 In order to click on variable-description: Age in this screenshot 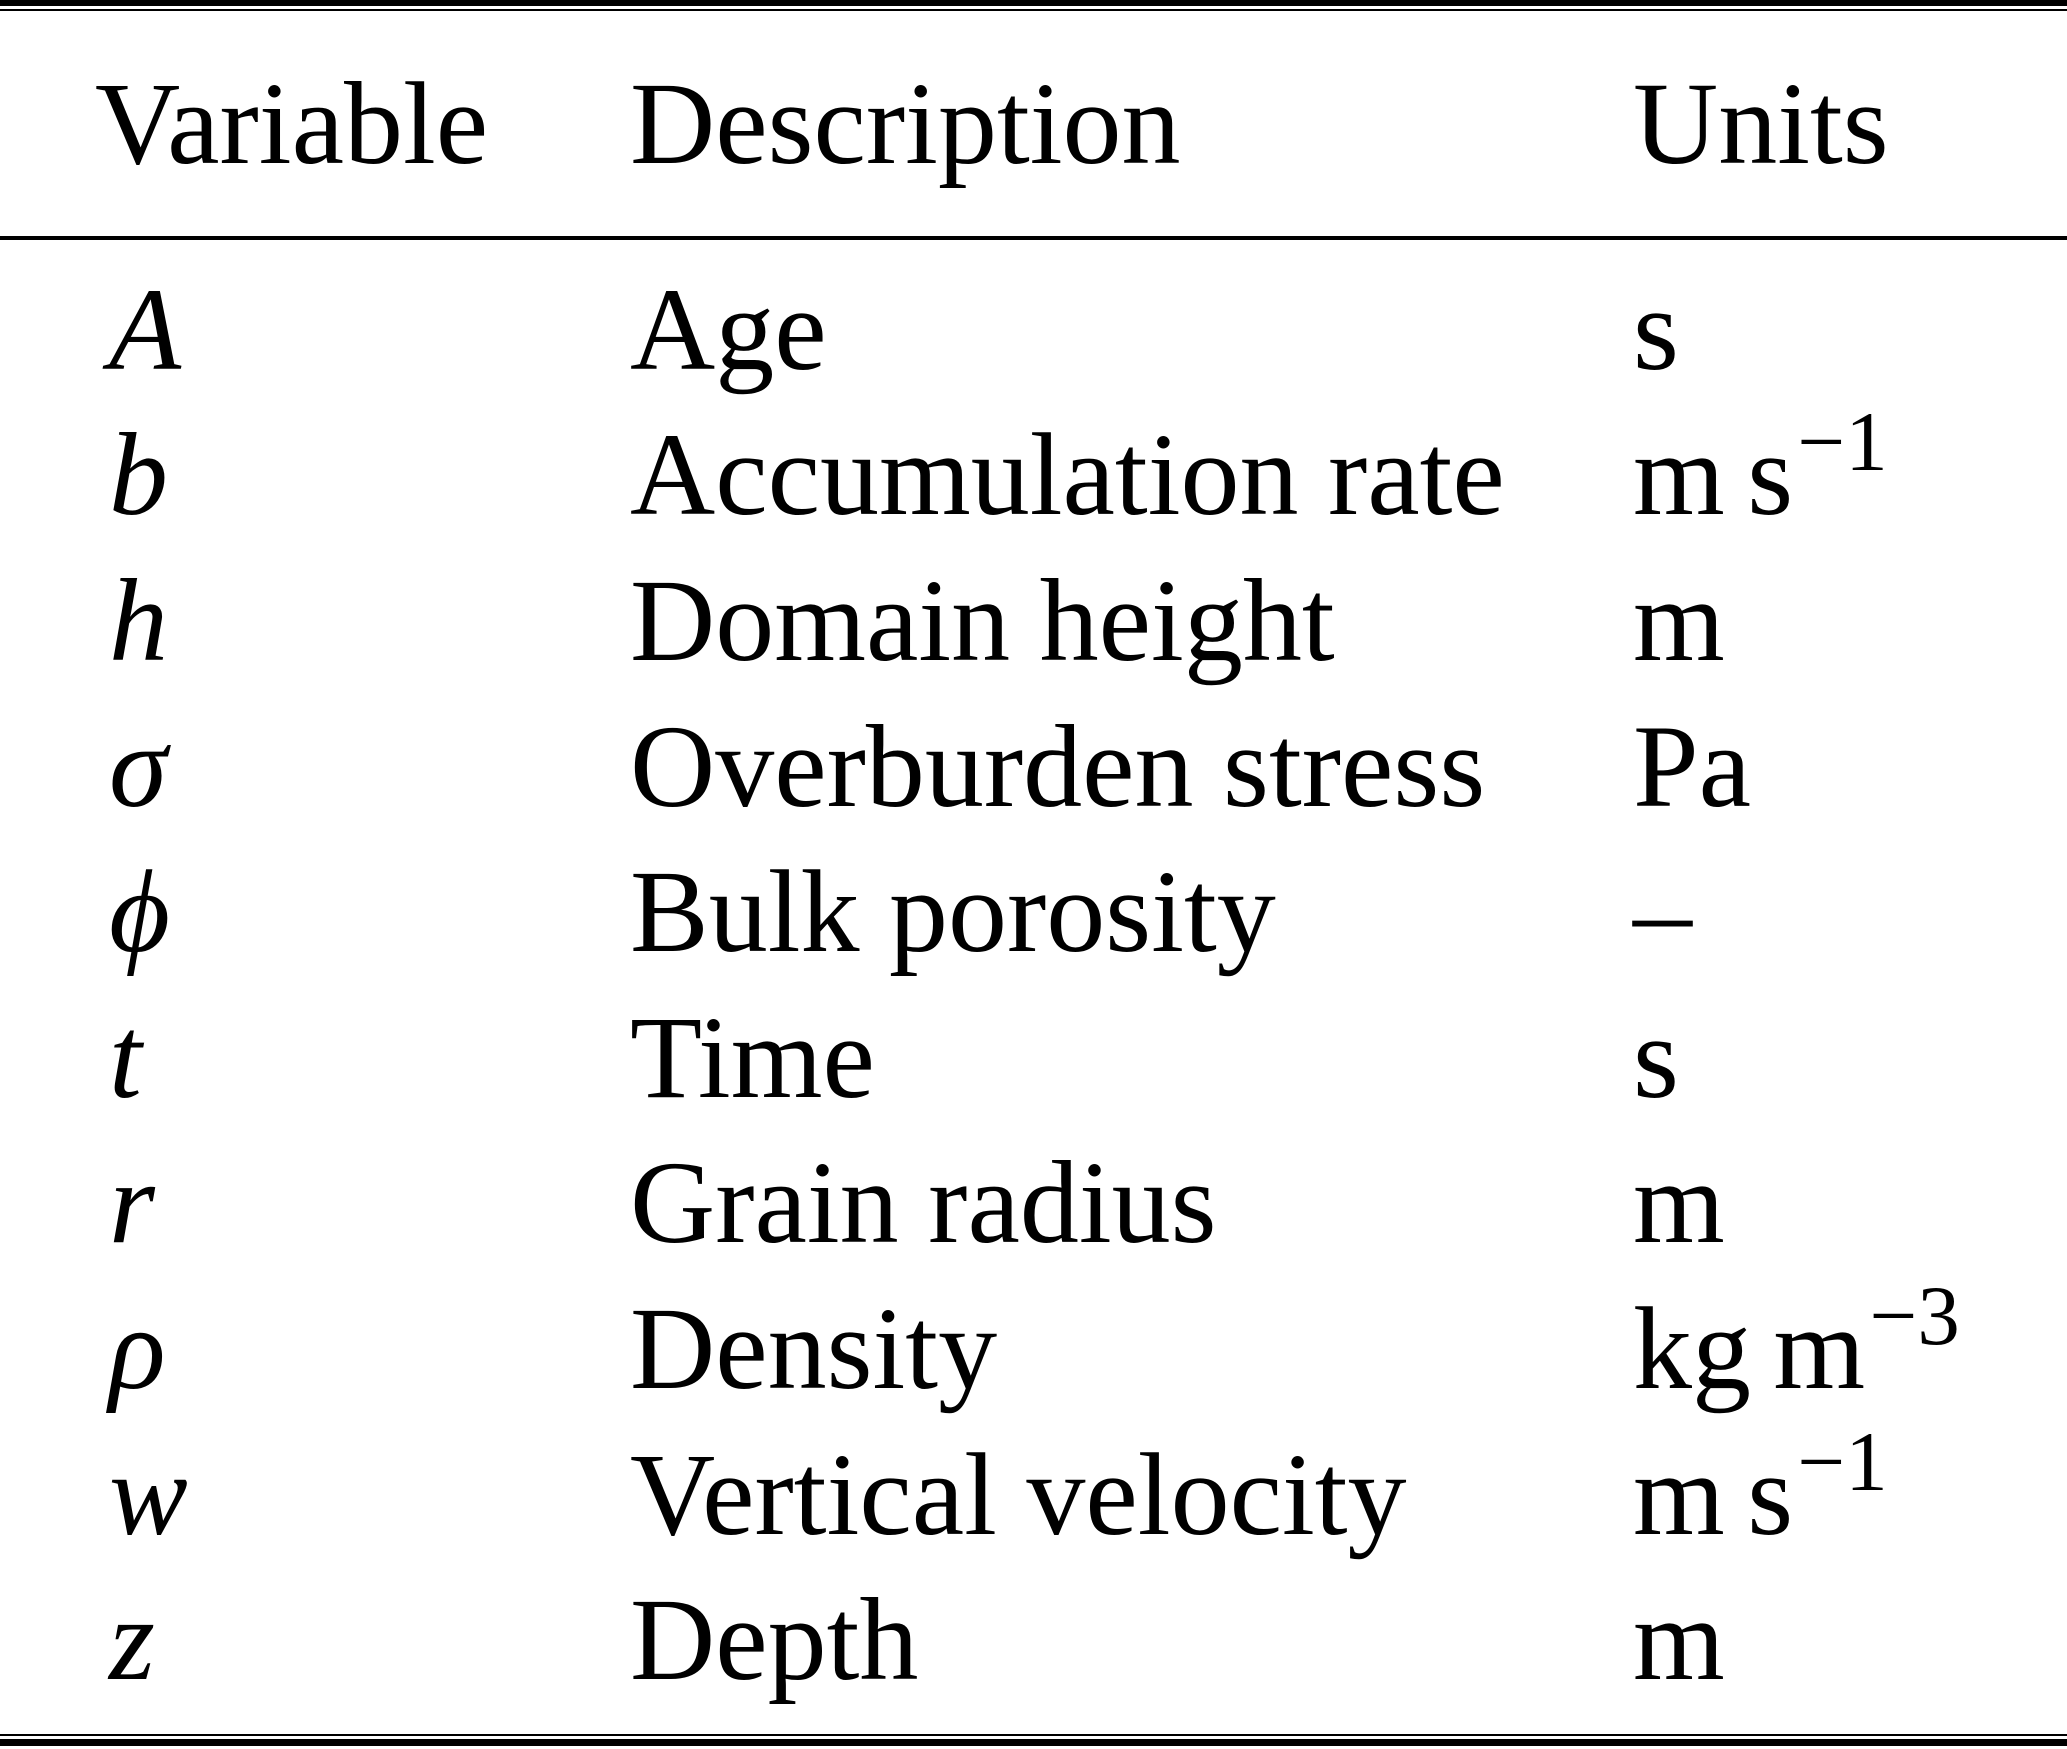, I will do `click(728, 329)`.